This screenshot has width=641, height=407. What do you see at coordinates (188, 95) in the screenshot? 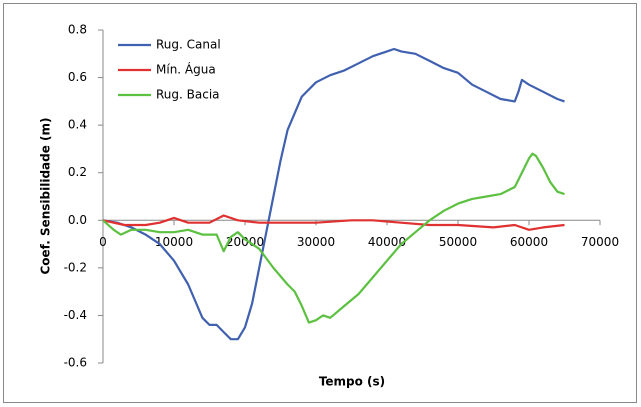
I see `legend-label: Rug. Bacia` at bounding box center [188, 95].